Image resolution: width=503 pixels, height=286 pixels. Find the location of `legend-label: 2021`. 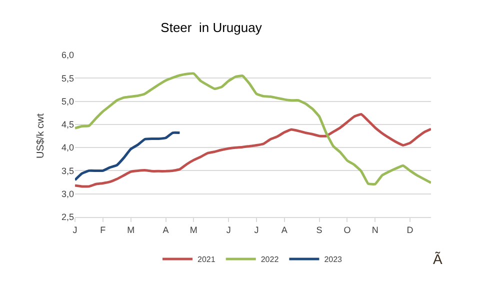

legend-label: 2021 is located at coordinates (207, 259).